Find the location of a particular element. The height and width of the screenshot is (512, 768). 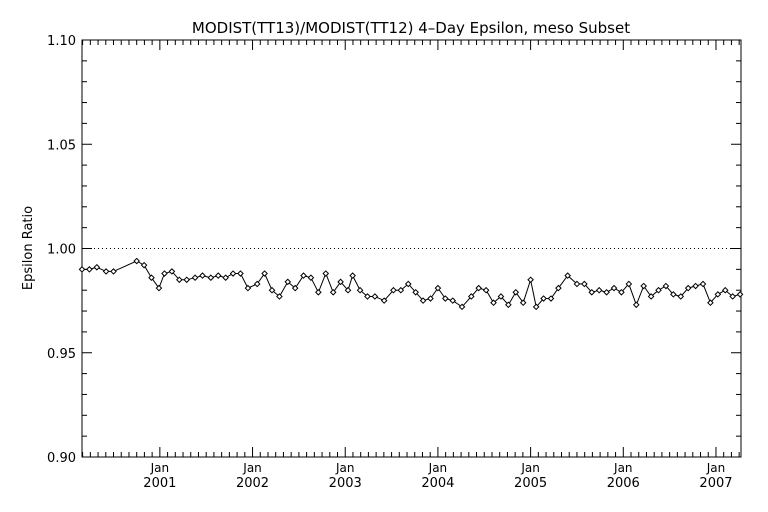

y-tick-label: 1.00 is located at coordinates (61, 250).